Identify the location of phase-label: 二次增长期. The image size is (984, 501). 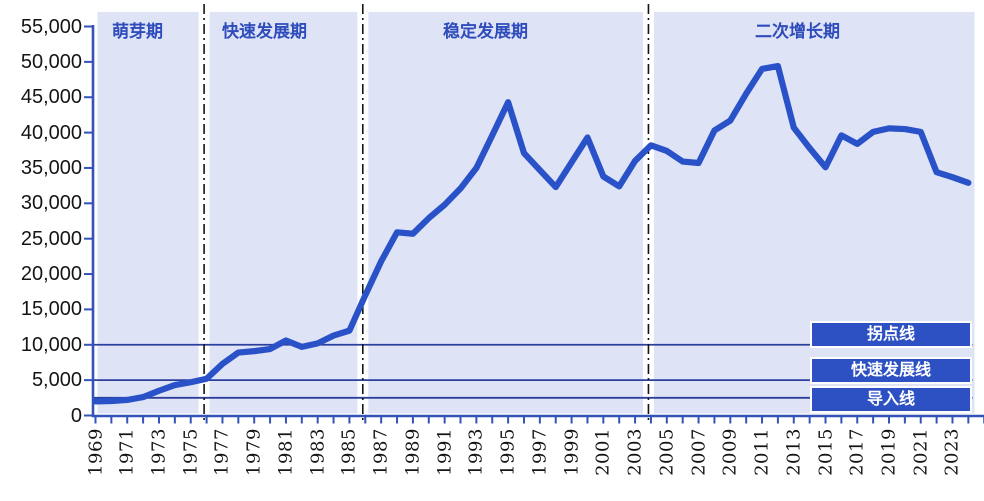
(797, 31).